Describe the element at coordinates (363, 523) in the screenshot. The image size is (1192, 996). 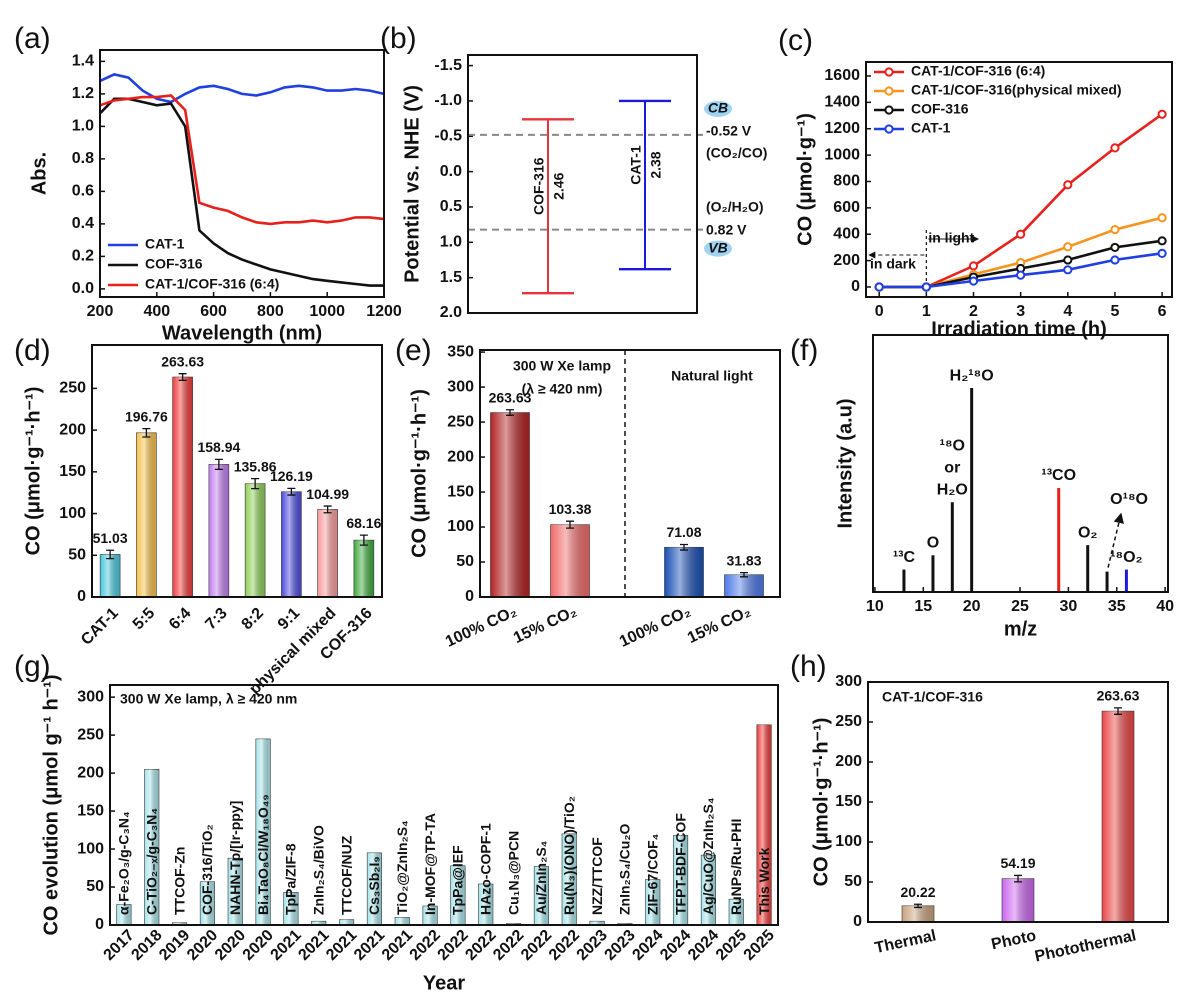
I see `value-label: 68.16` at that location.